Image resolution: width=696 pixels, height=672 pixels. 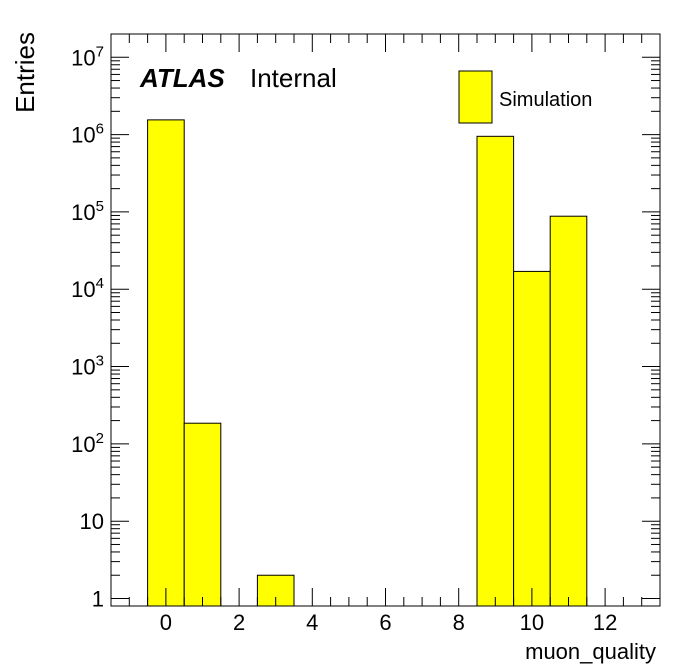 What do you see at coordinates (87, 288) in the screenshot?
I see `y-tick-label: 10⁴` at bounding box center [87, 288].